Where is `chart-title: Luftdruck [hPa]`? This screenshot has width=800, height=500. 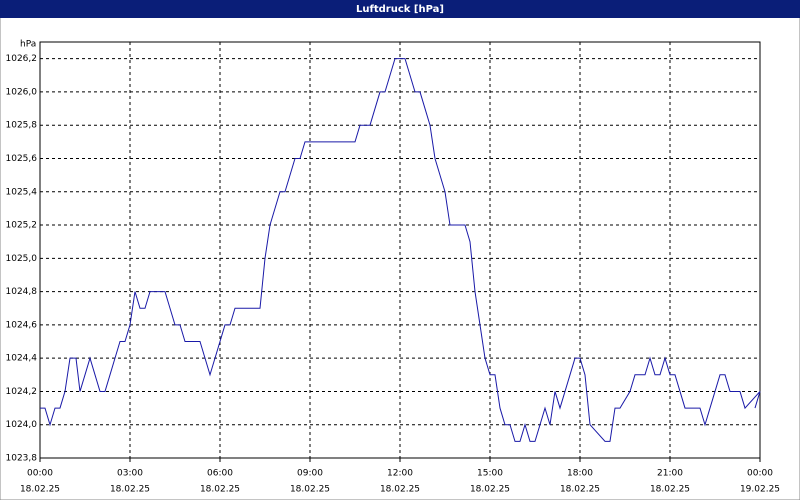
chart-title: Luftdruck [hPa] is located at coordinates (400, 9).